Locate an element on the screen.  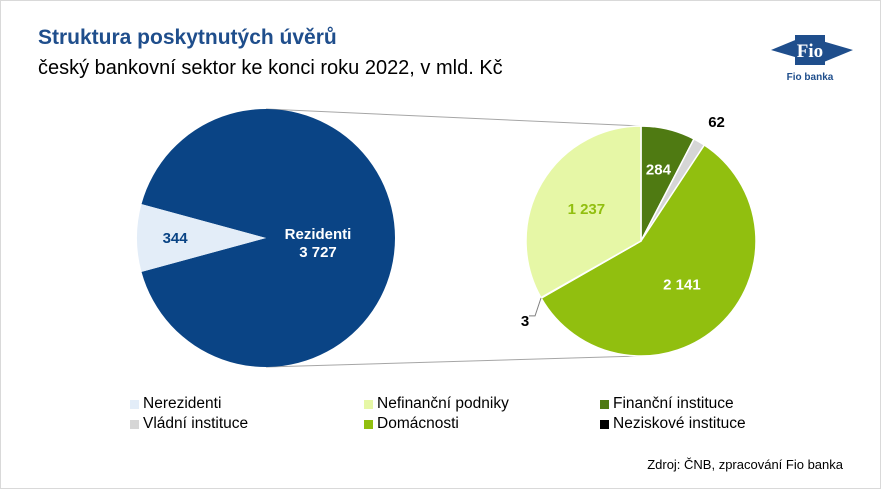
legend-item-nefinancni-podniky: Nefinanční podniky is located at coordinates (436, 404).